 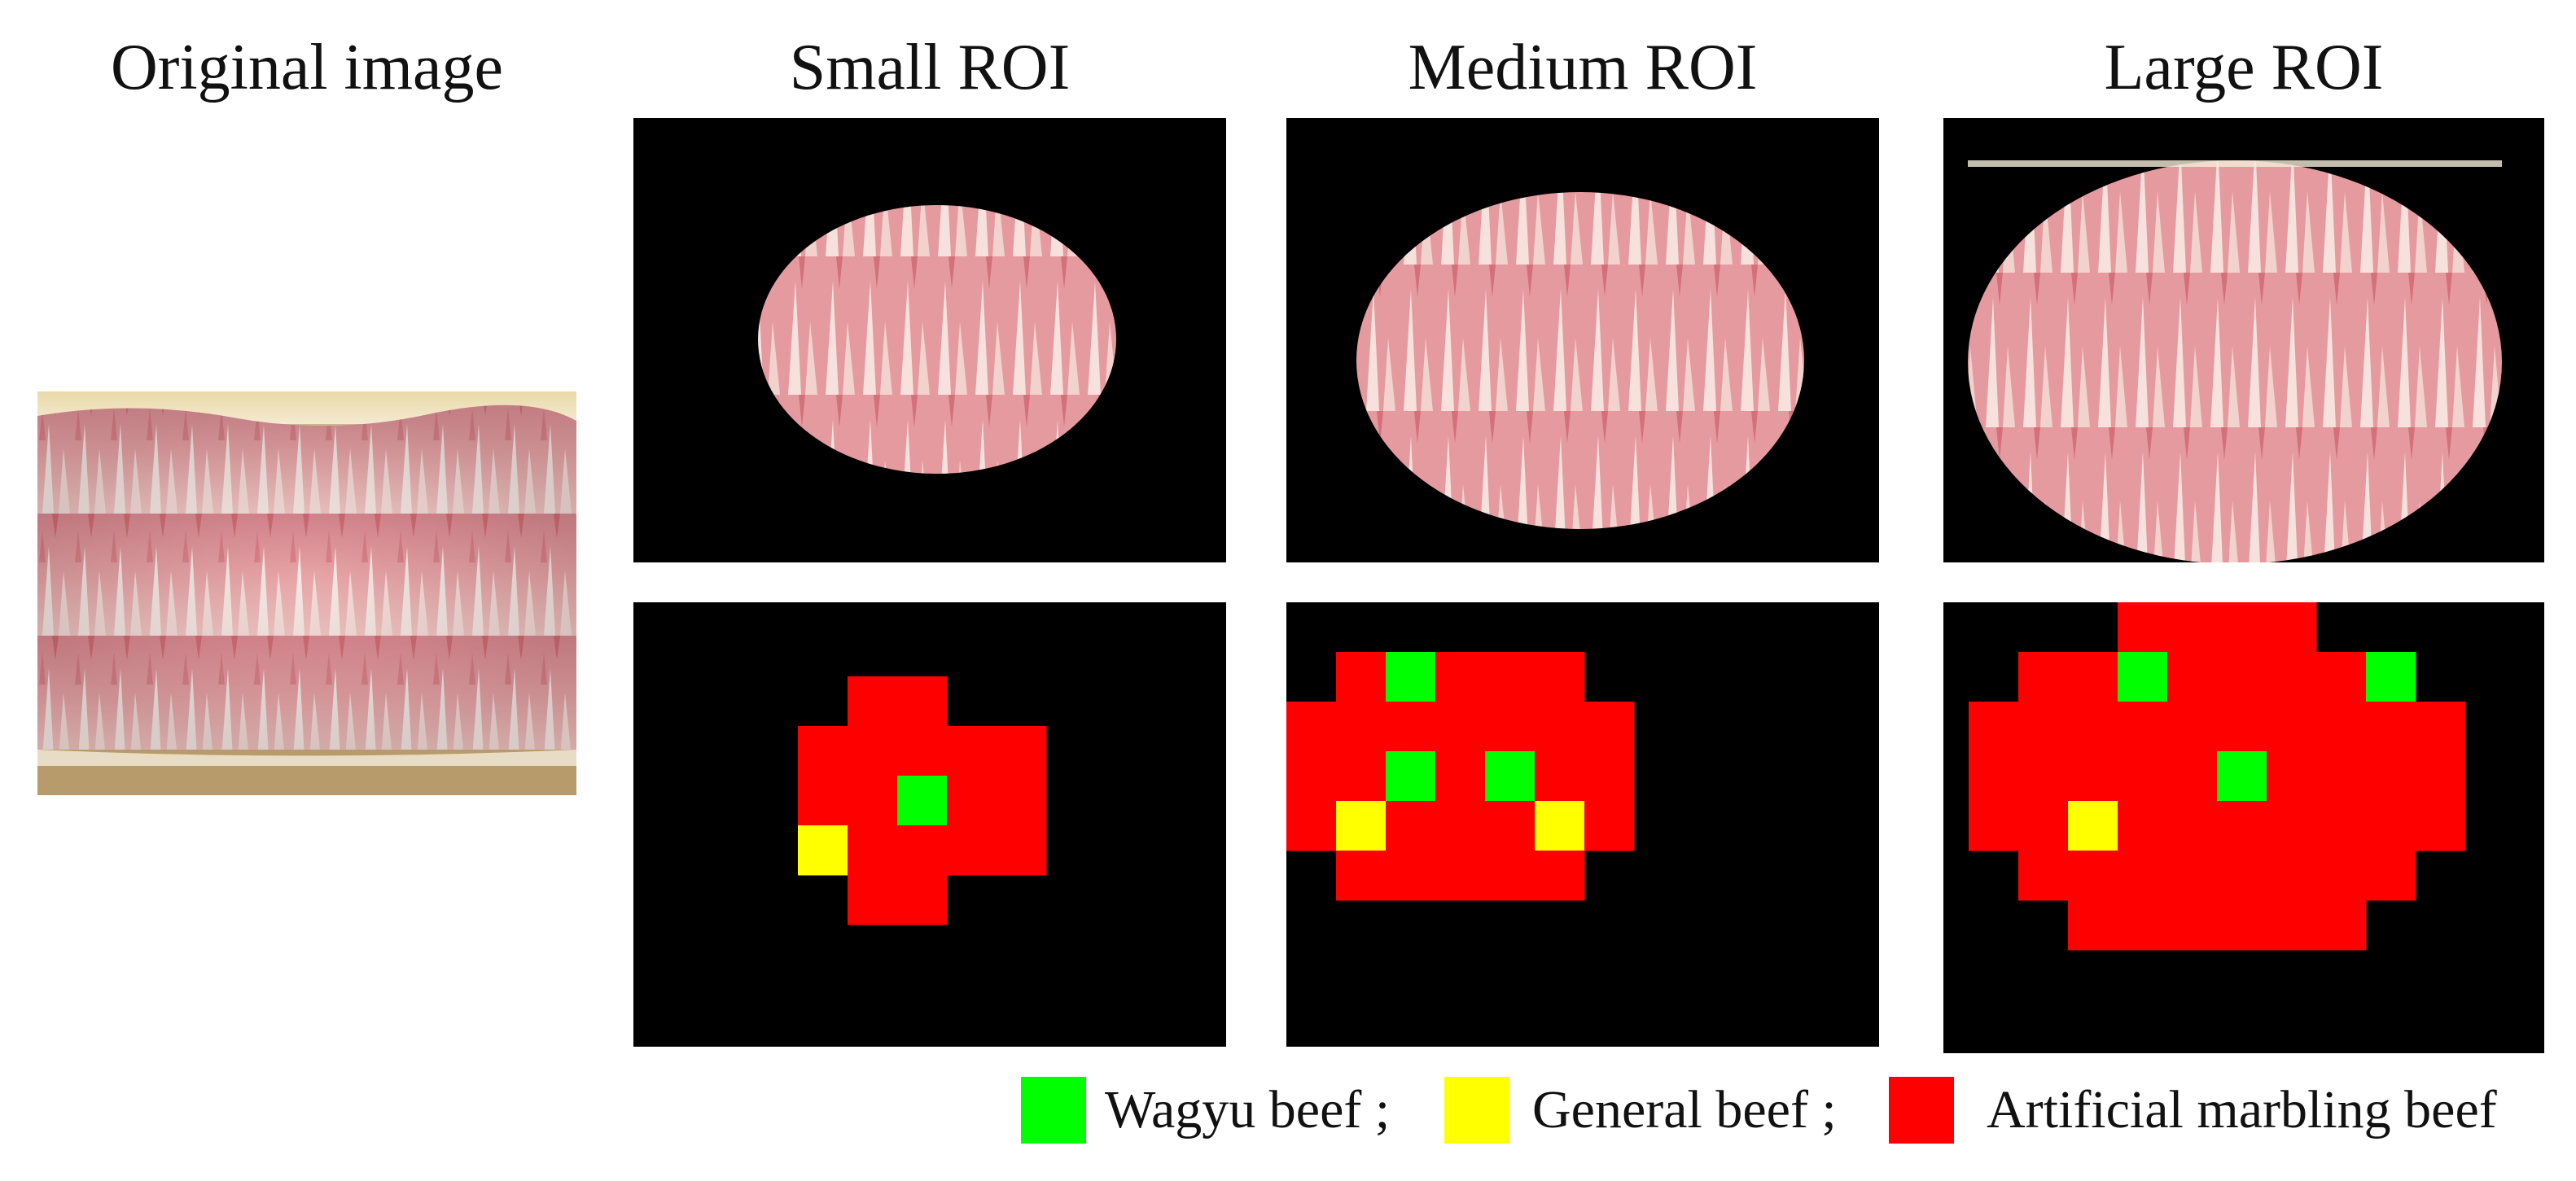 What do you see at coordinates (2243, 340) in the screenshot?
I see `large-roi-image-panel` at bounding box center [2243, 340].